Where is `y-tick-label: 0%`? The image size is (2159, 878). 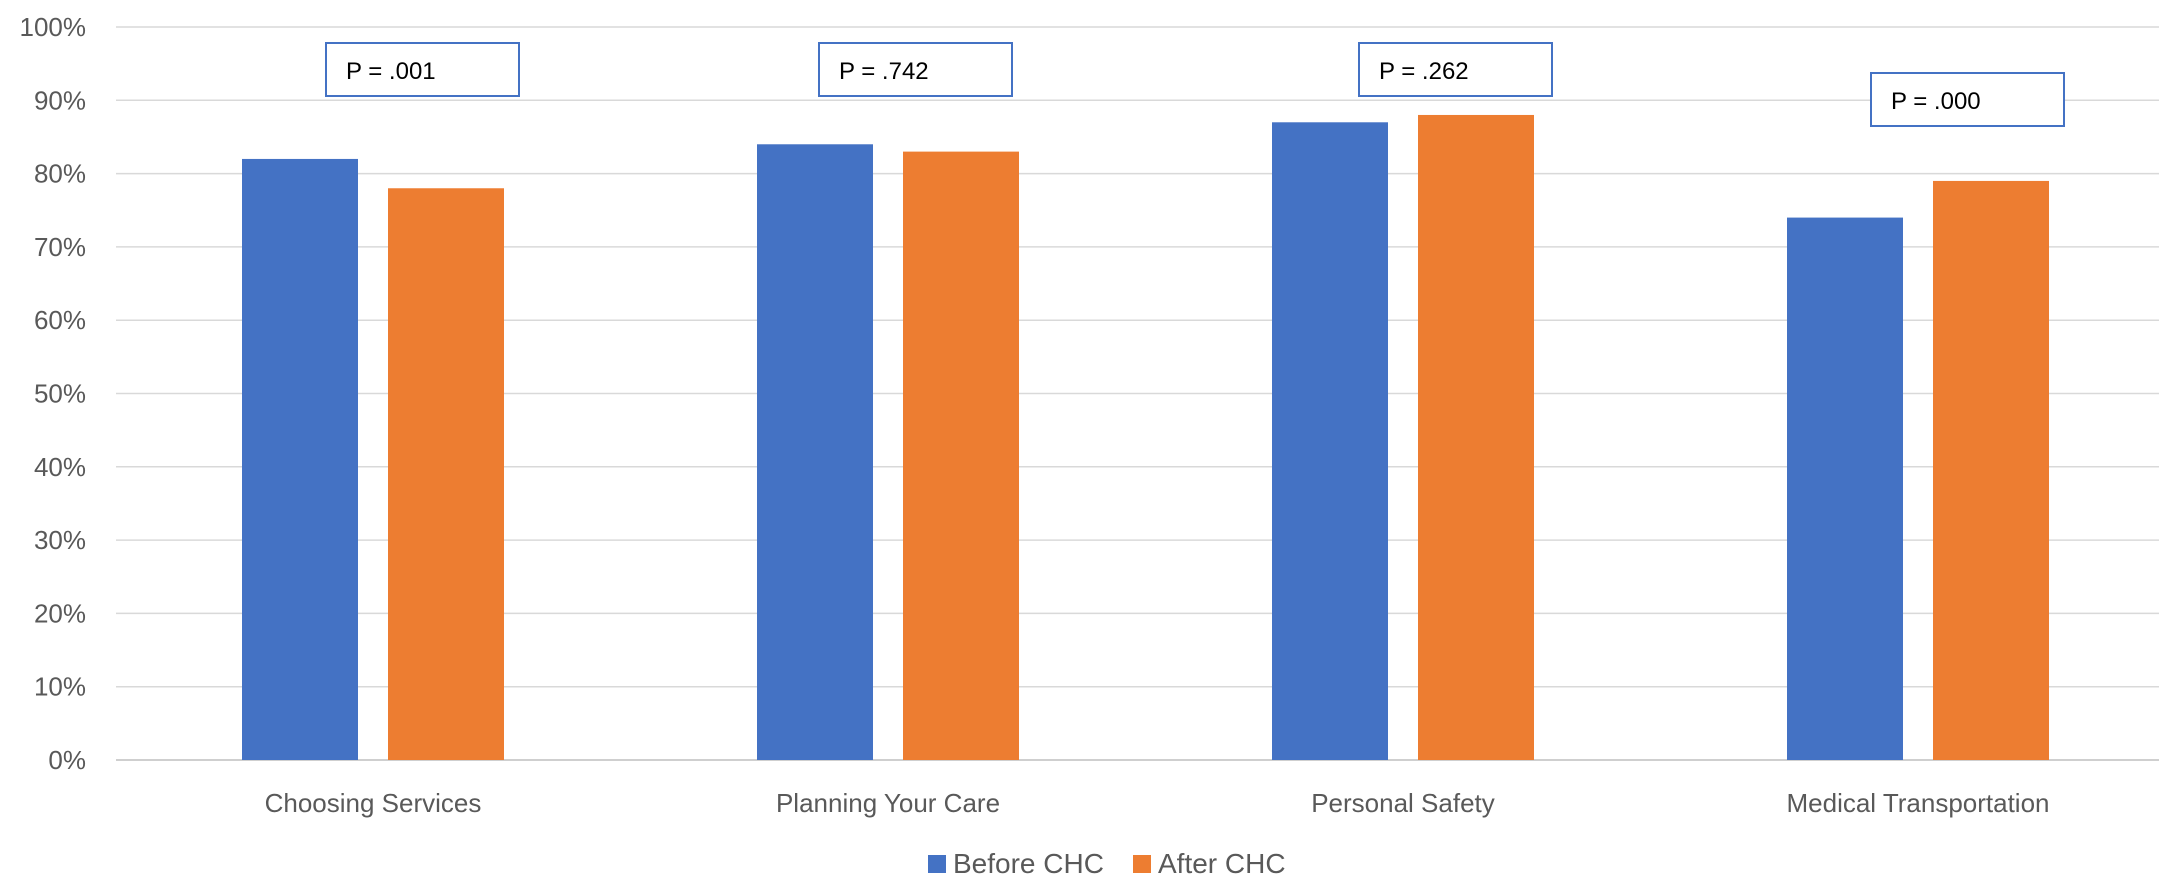 y-tick-label: 0% is located at coordinates (67, 760).